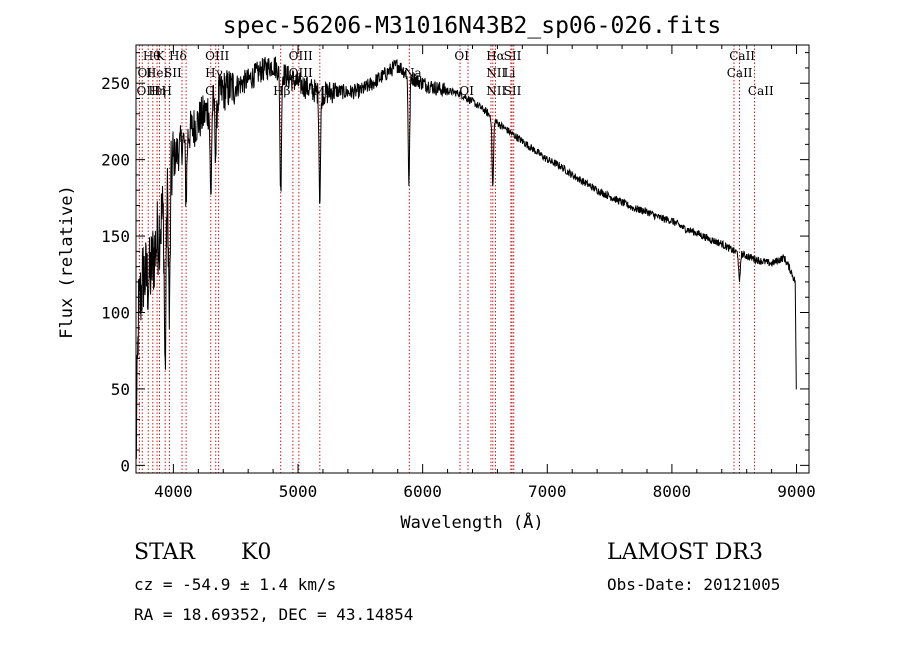  I want to click on y-tick-label: 250, so click(115, 83).